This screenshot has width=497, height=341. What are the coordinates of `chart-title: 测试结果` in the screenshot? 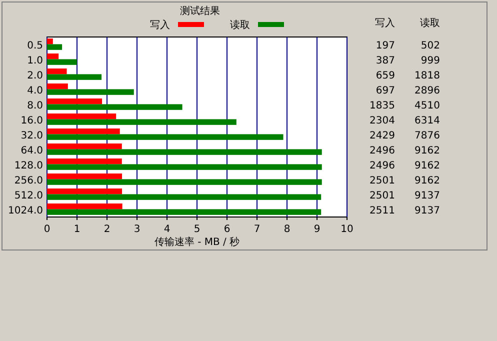 It's located at (200, 11).